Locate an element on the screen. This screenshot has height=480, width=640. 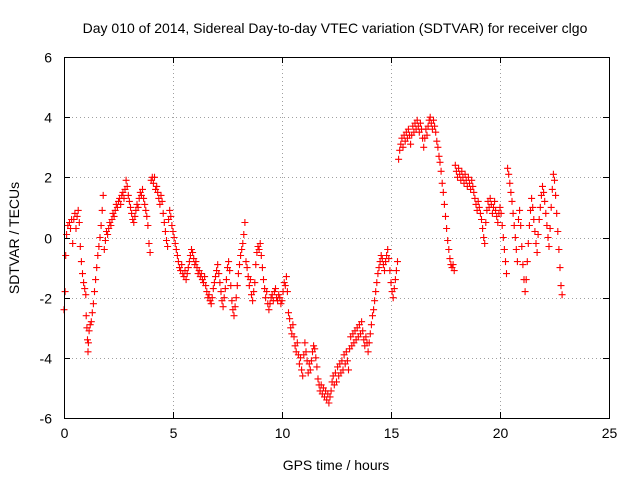
x-tick-label: 10 is located at coordinates (283, 433).